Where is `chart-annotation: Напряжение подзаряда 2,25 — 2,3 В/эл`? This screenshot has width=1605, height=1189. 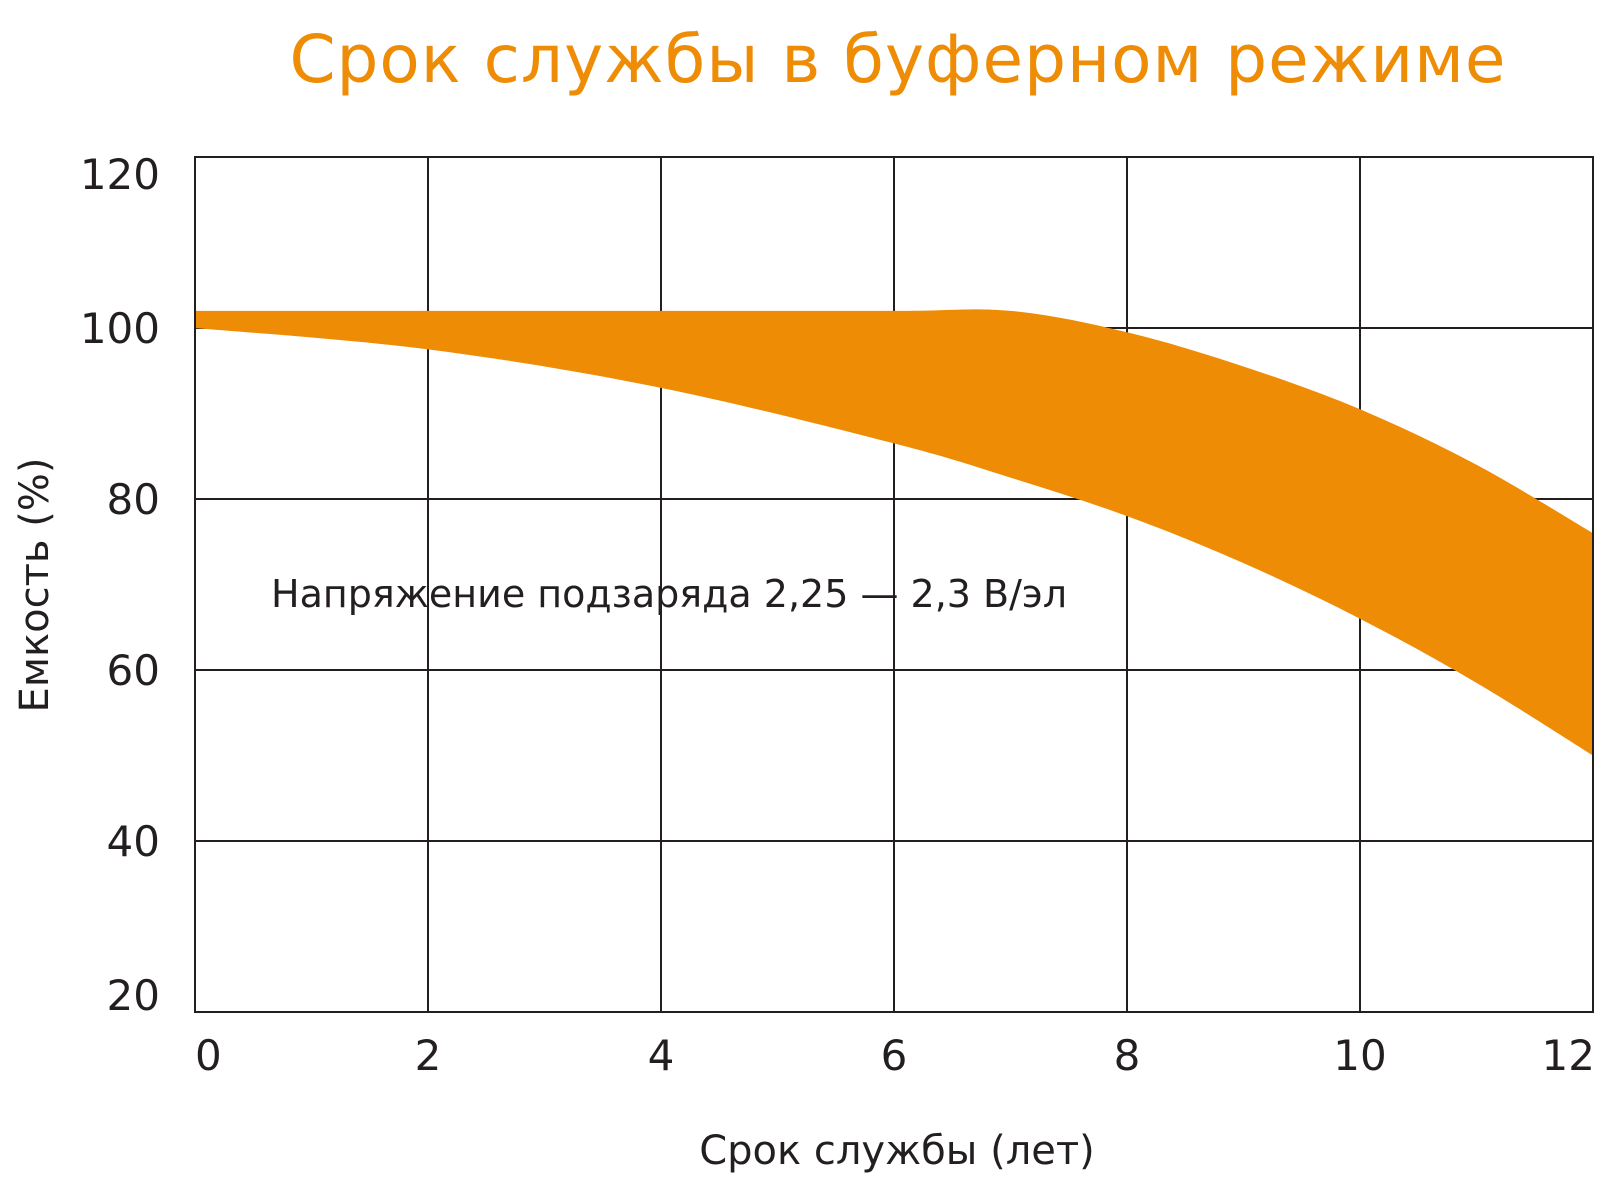
chart-annotation: Напряжение подзаряда 2,25 — 2,3 В/эл is located at coordinates (669, 594).